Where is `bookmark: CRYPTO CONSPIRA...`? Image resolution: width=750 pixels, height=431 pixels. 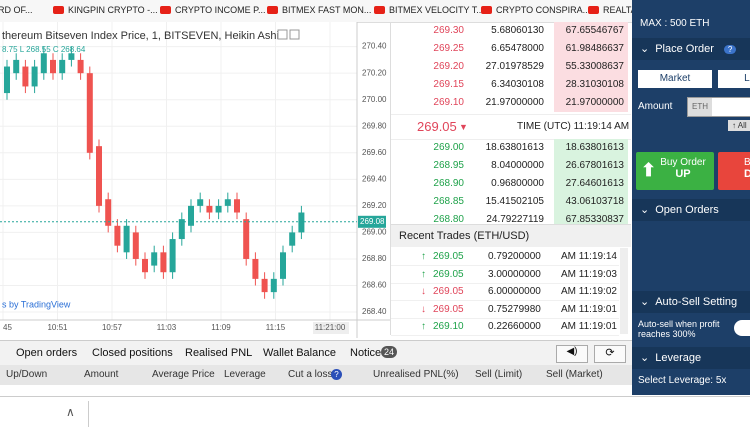
bookmark: CRYPTO CONSPIRA... is located at coordinates (535, 10).